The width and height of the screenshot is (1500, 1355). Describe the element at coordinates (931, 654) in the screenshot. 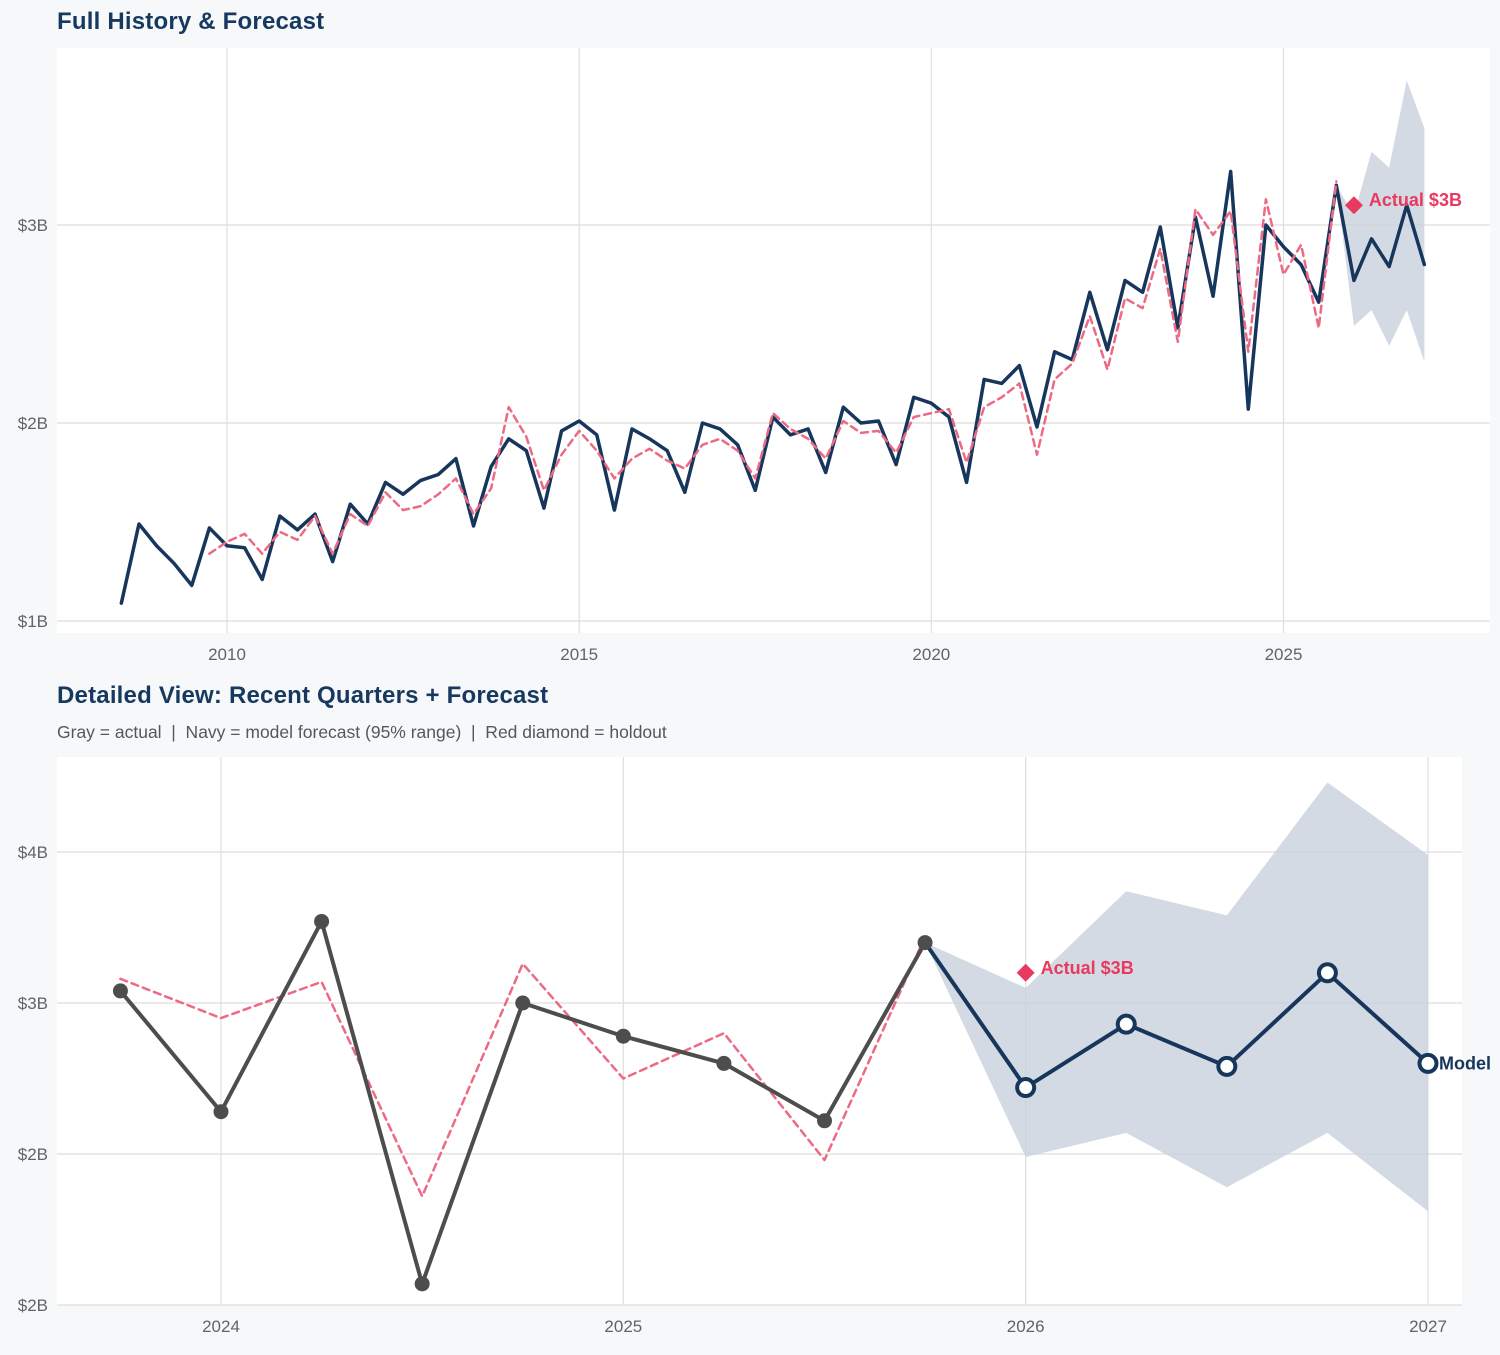

I see `x-tick-label: 2020` at that location.